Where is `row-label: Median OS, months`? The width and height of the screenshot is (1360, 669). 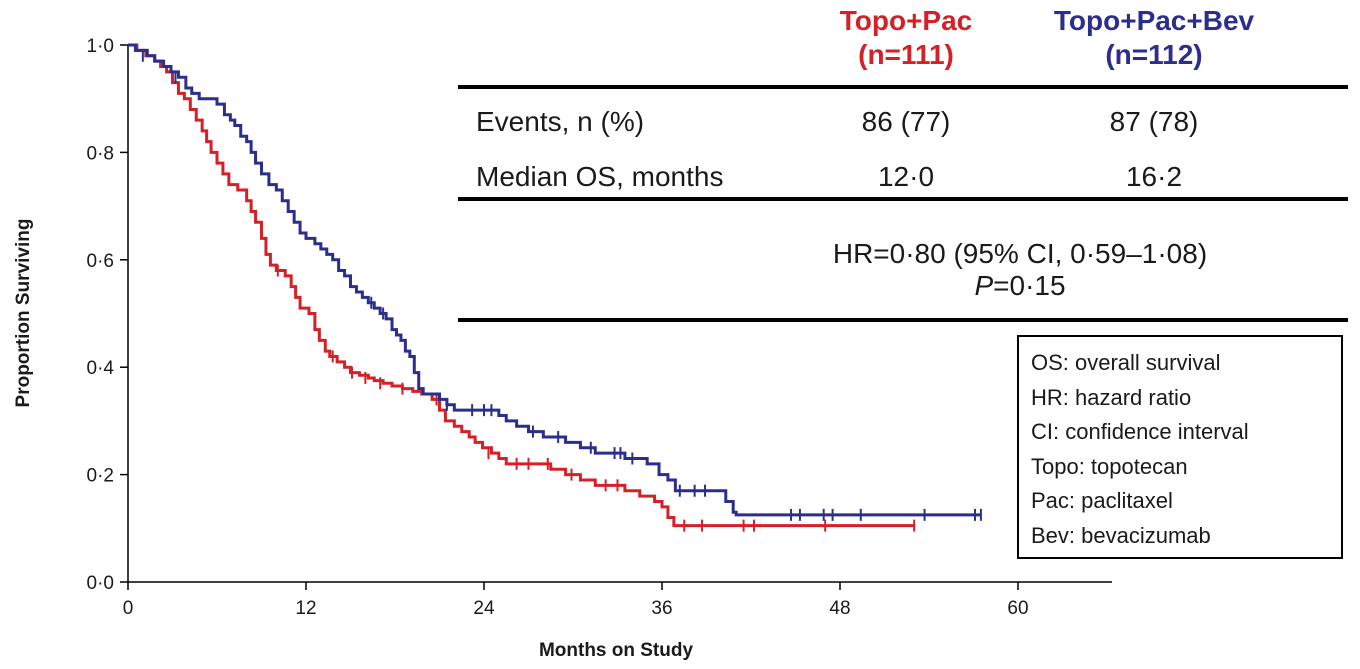
row-label: Median OS, months is located at coordinates (600, 176).